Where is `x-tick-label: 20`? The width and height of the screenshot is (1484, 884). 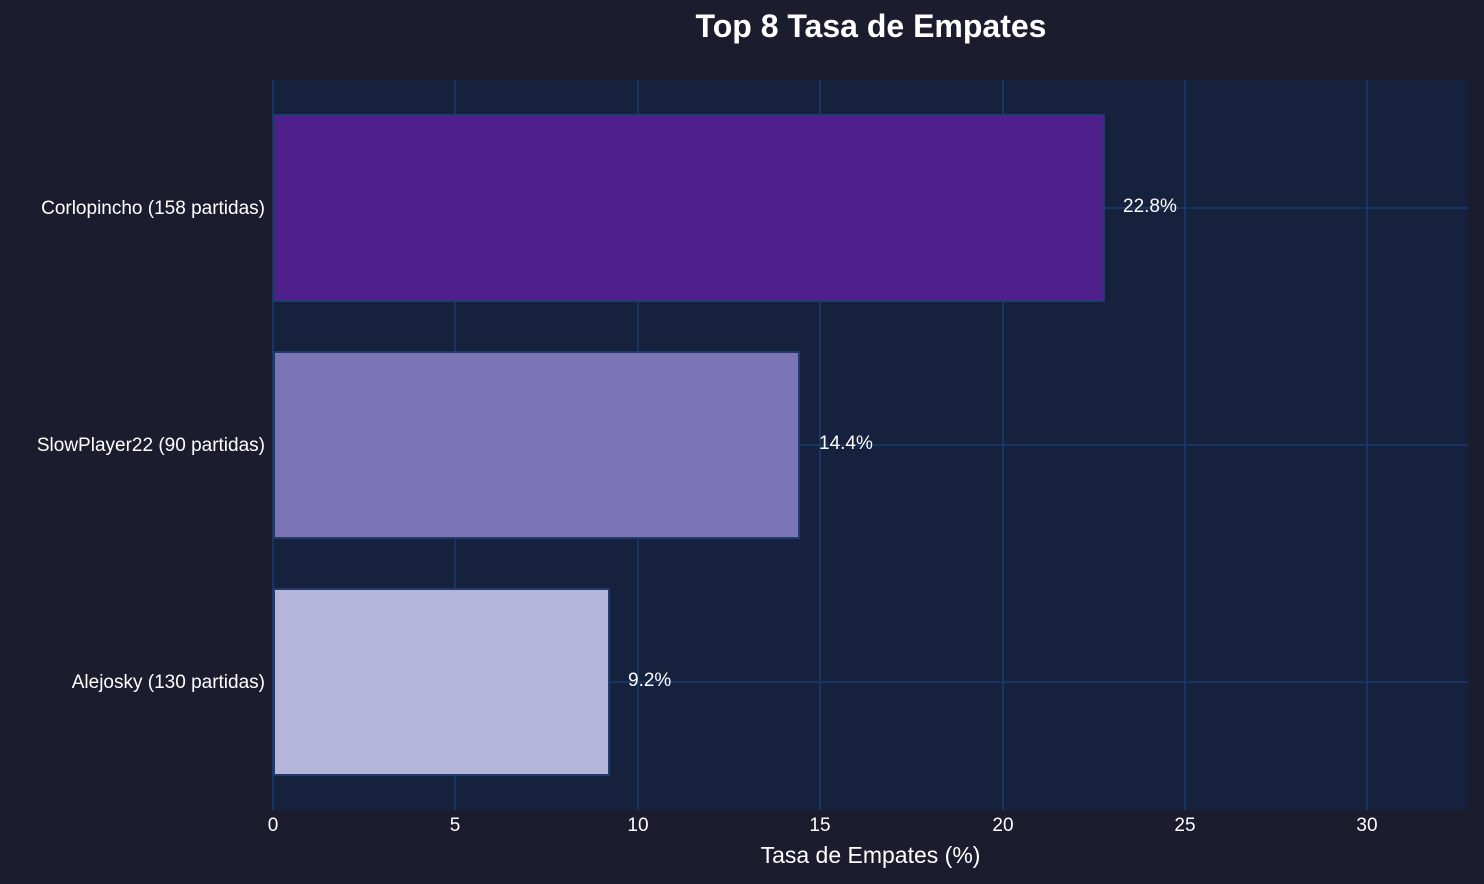
x-tick-label: 20 is located at coordinates (1003, 825).